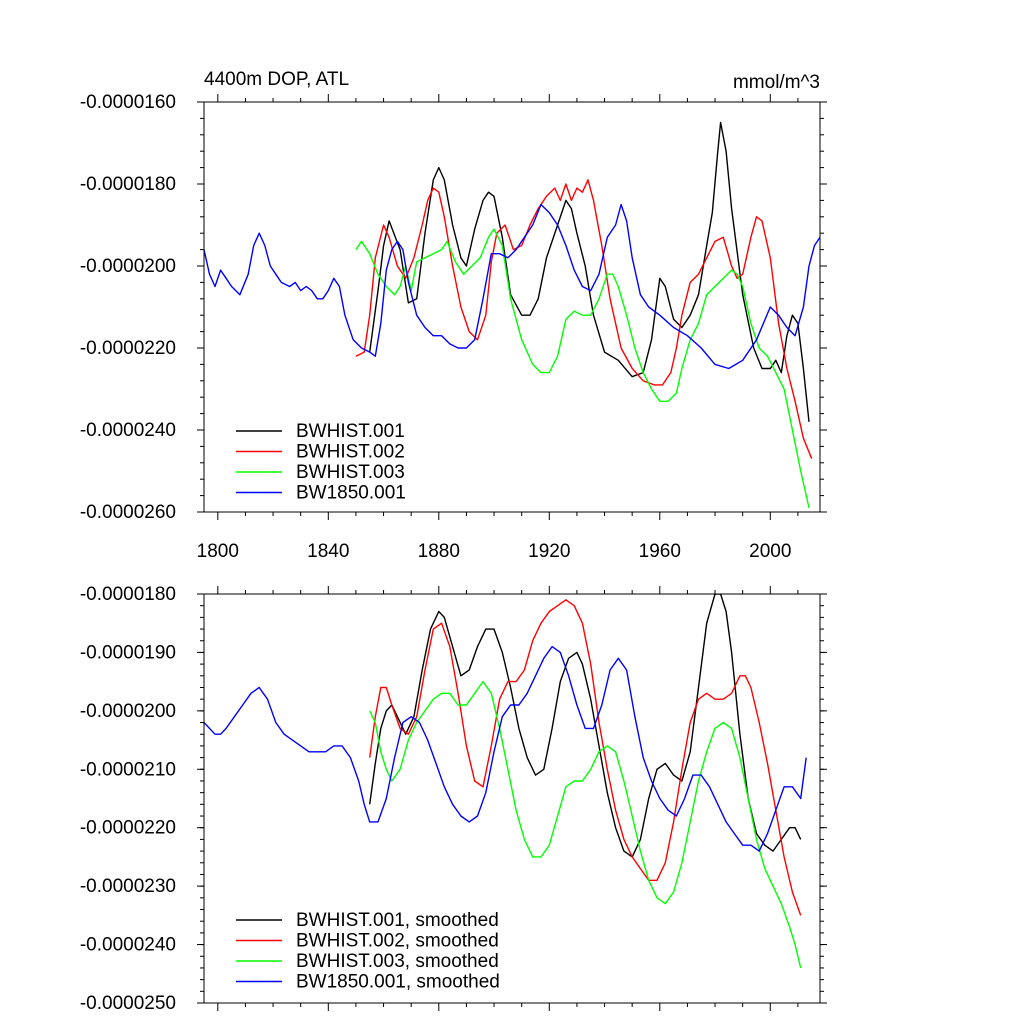 The height and width of the screenshot is (1024, 1024). Describe the element at coordinates (770, 551) in the screenshot. I see `x-tick-label: 2000` at that location.